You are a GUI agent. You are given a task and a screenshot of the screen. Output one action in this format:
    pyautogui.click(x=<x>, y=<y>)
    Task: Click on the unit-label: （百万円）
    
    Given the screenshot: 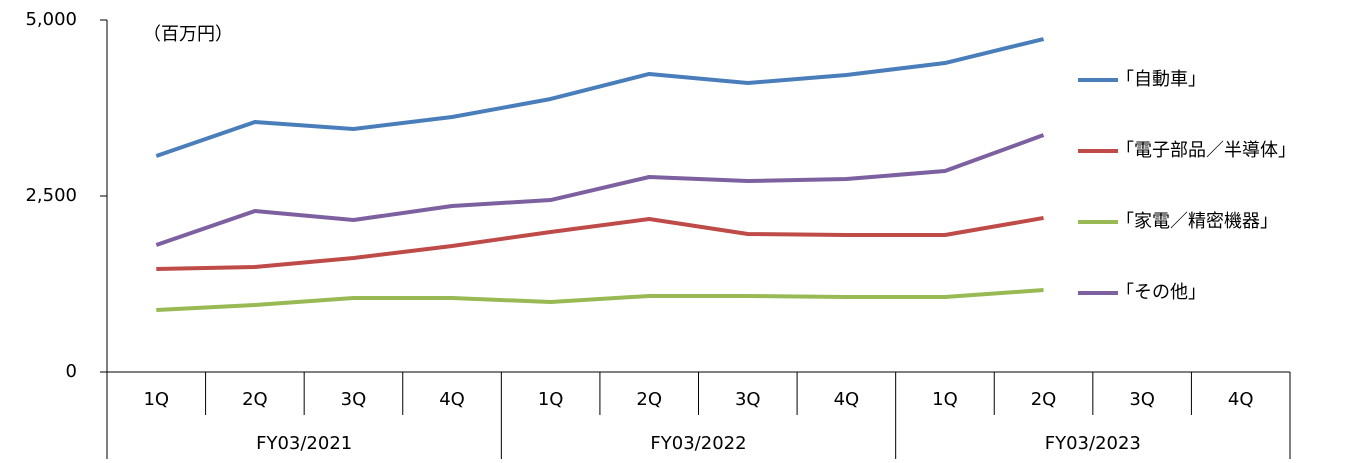 What is the action you would take?
    pyautogui.click(x=188, y=34)
    